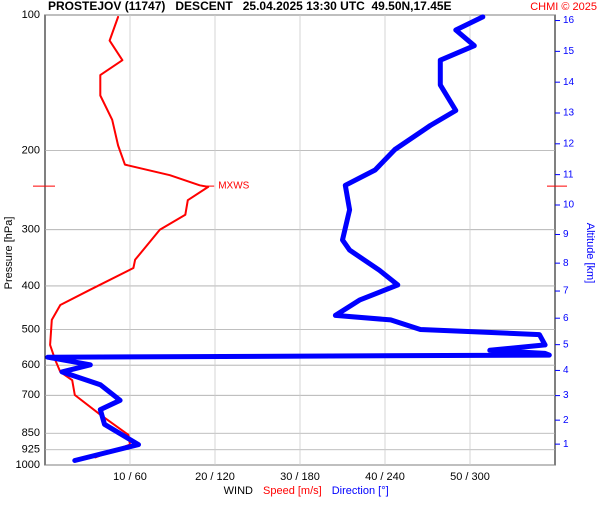 This screenshot has width=600, height=505. Describe the element at coordinates (569, 51) in the screenshot. I see `y2-tick-label: 15` at that location.